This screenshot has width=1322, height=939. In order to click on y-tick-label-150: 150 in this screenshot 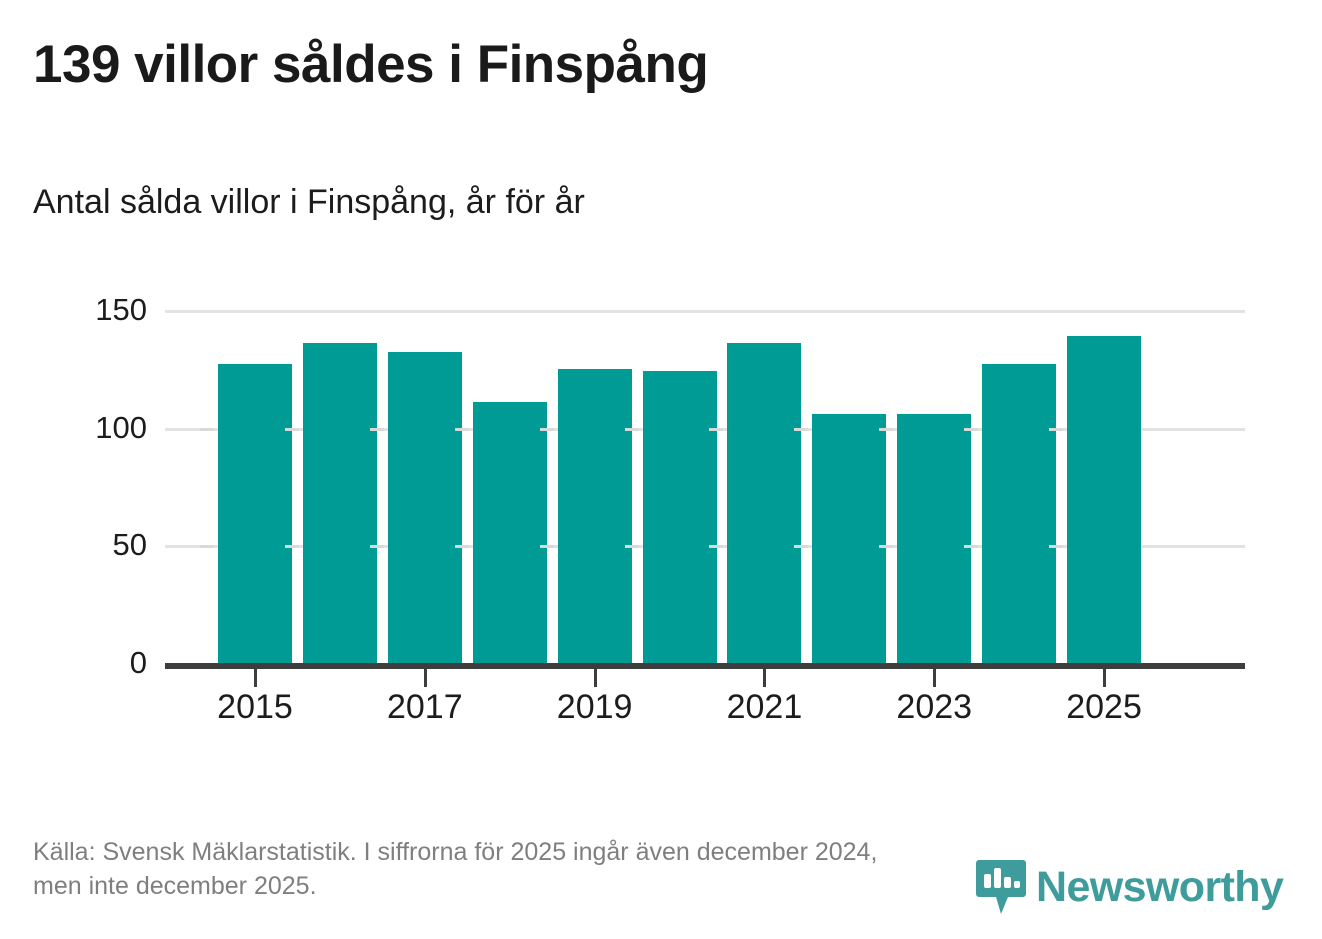, I will do `click(121, 309)`.